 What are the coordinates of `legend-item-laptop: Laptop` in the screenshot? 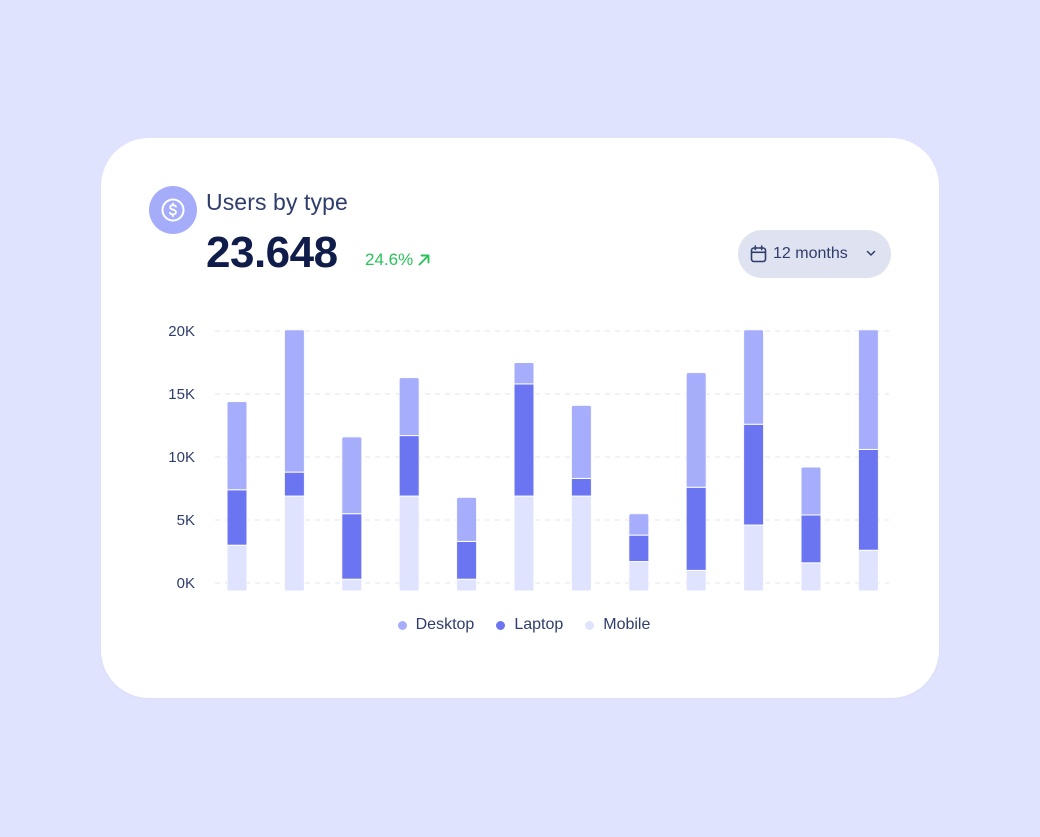 It's located at (529, 625).